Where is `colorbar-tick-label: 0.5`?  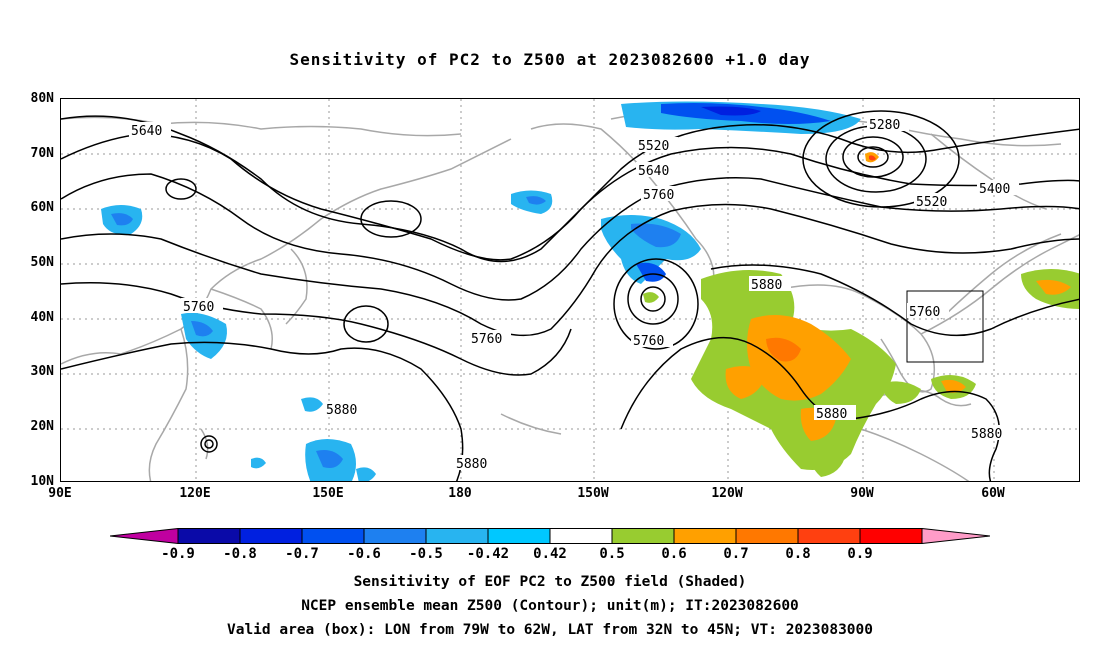
colorbar-tick-label: 0.5 is located at coordinates (612, 554).